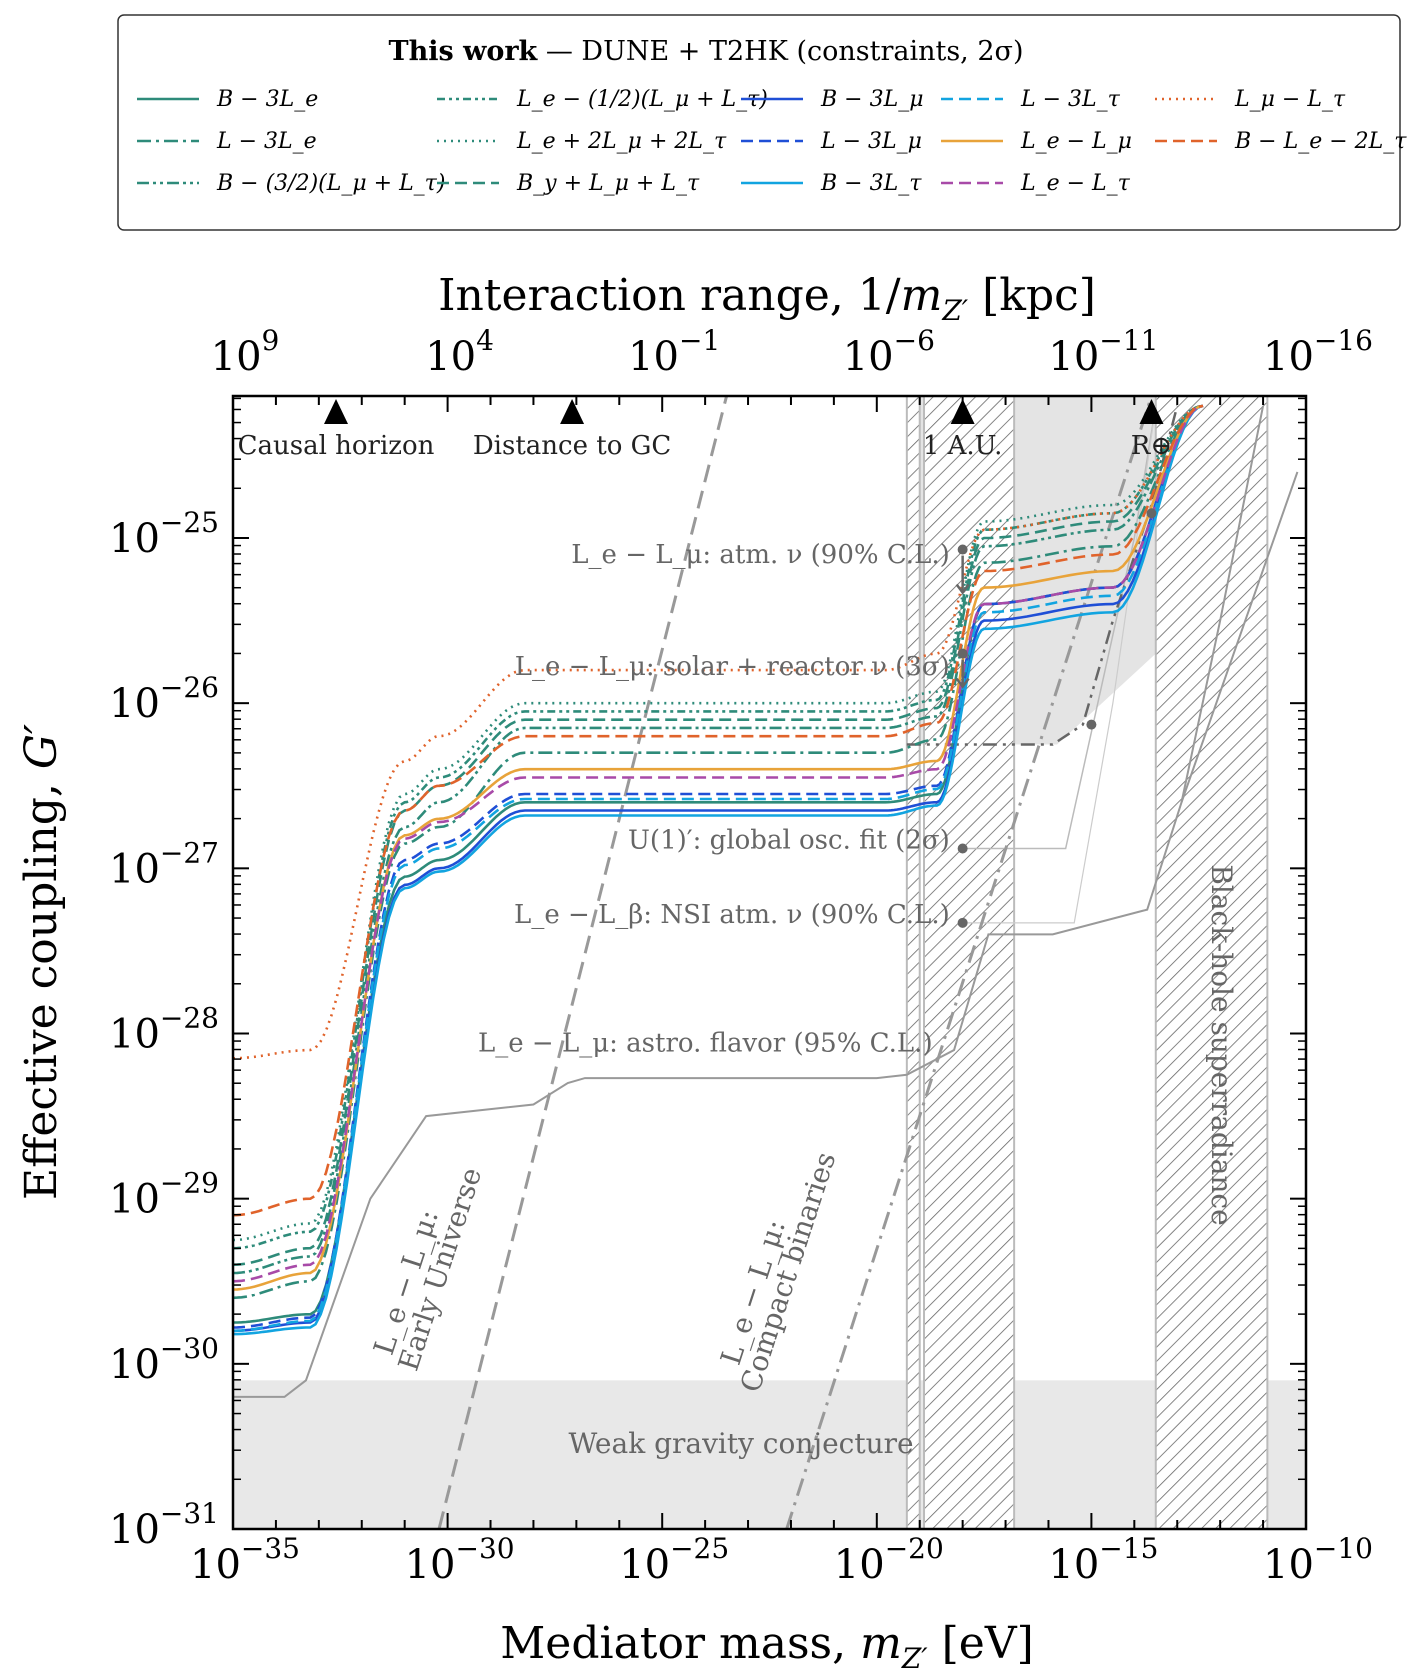  I want to click on y-tick-label-1: 10−30, so click(164, 1360).